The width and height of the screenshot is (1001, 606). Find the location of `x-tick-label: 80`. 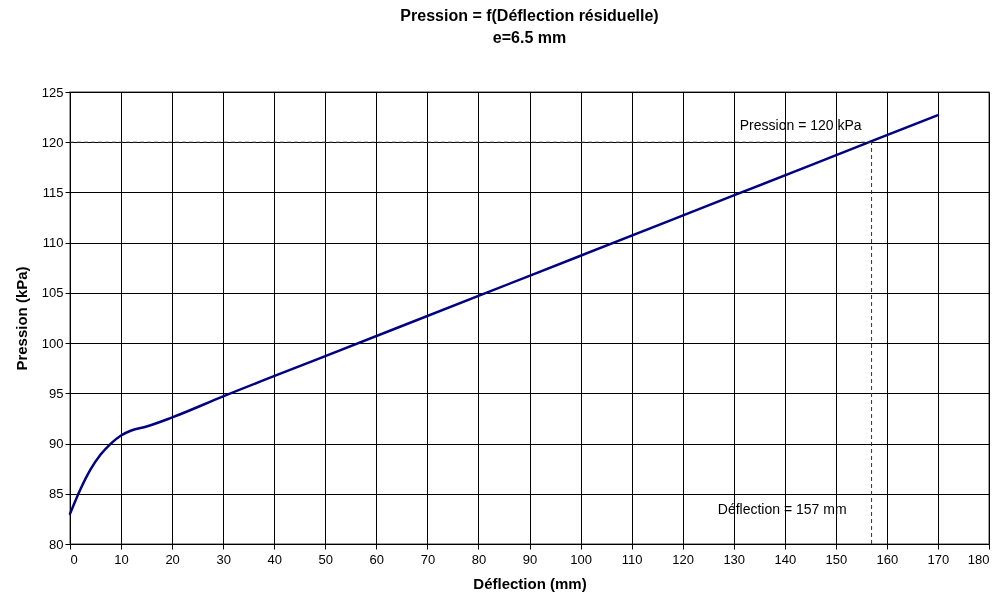

x-tick-label: 80 is located at coordinates (479, 559).